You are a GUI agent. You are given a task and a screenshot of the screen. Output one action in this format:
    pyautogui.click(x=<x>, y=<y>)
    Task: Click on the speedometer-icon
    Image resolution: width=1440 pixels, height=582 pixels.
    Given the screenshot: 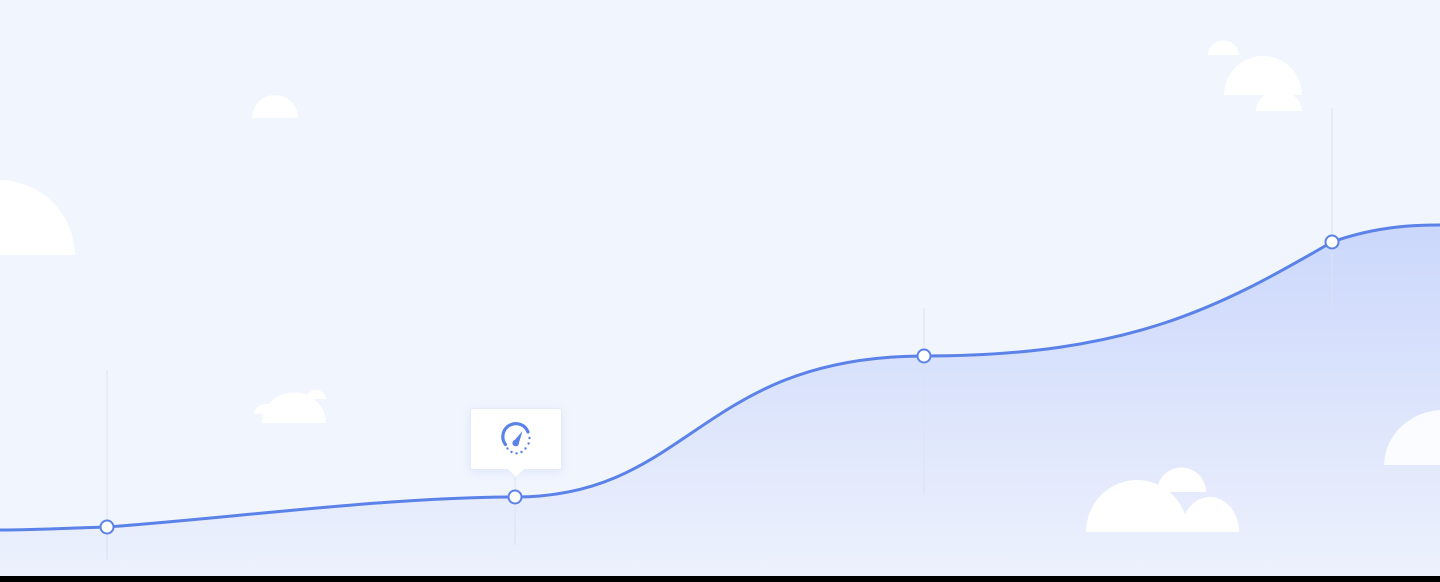 What is the action you would take?
    pyautogui.click(x=516, y=438)
    